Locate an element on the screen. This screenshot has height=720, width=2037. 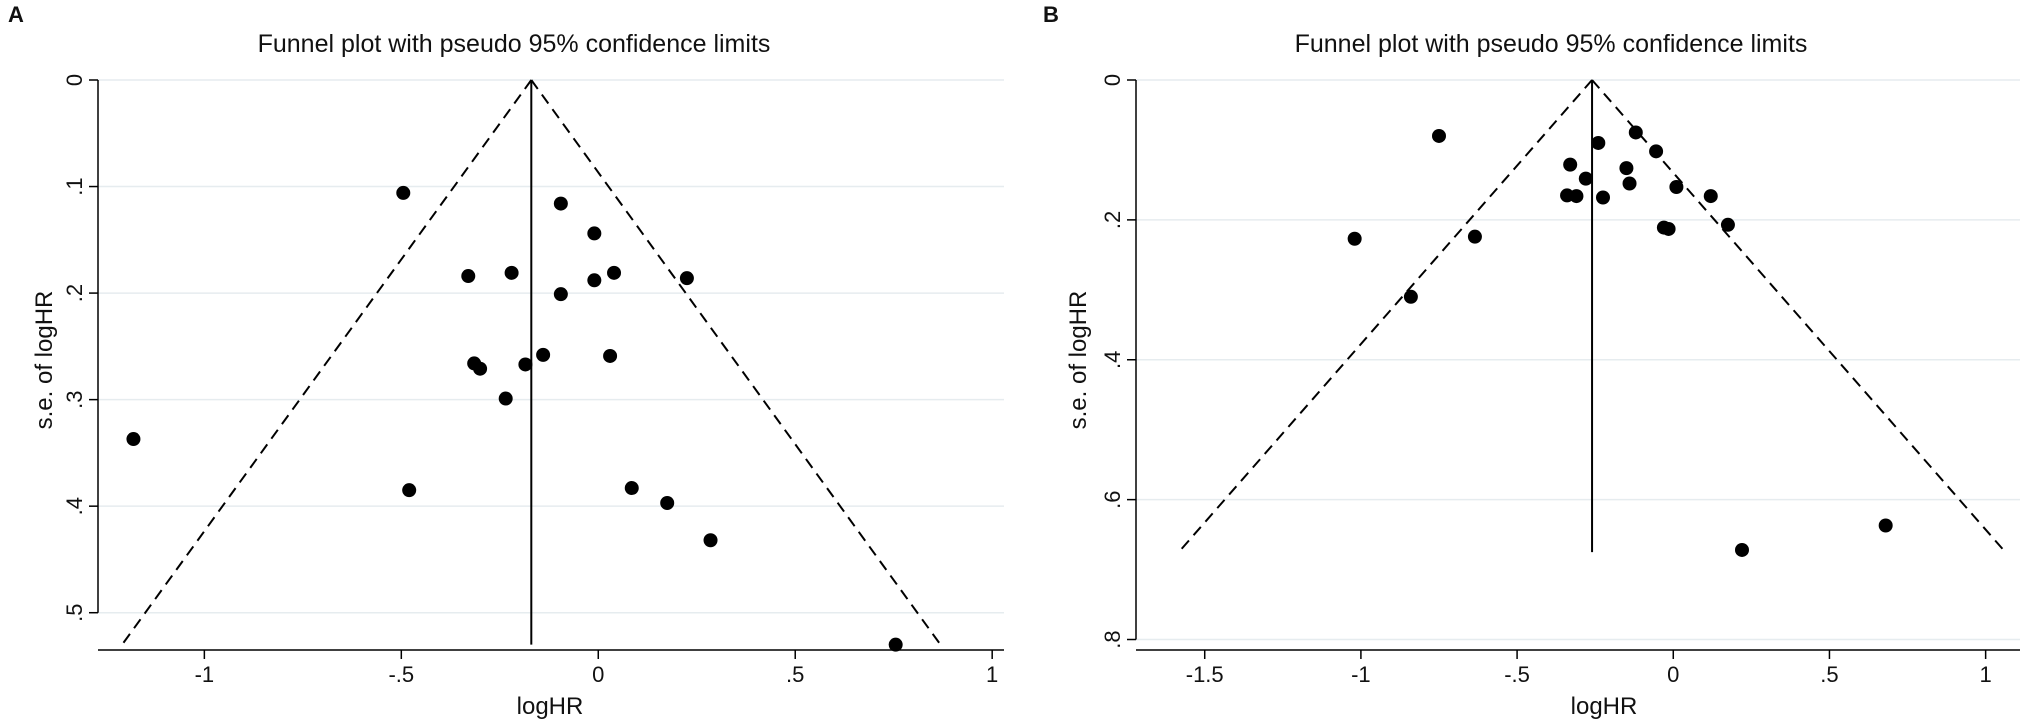
y-tick-label: .5 is located at coordinates (74, 613).